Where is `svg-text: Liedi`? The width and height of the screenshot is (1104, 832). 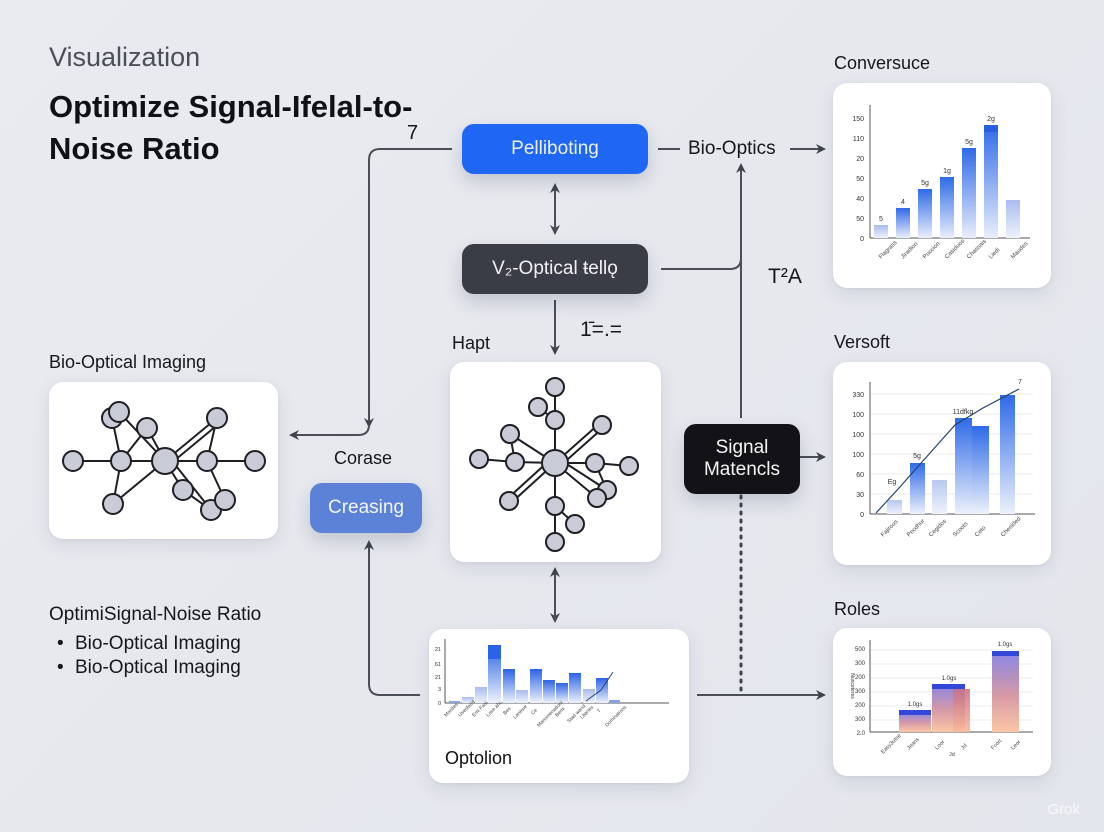 svg-text: Liedi is located at coordinates (994, 253).